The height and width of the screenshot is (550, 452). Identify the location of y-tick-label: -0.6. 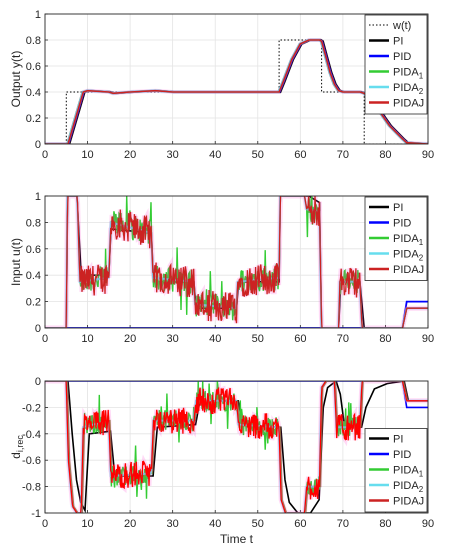
(31, 461).